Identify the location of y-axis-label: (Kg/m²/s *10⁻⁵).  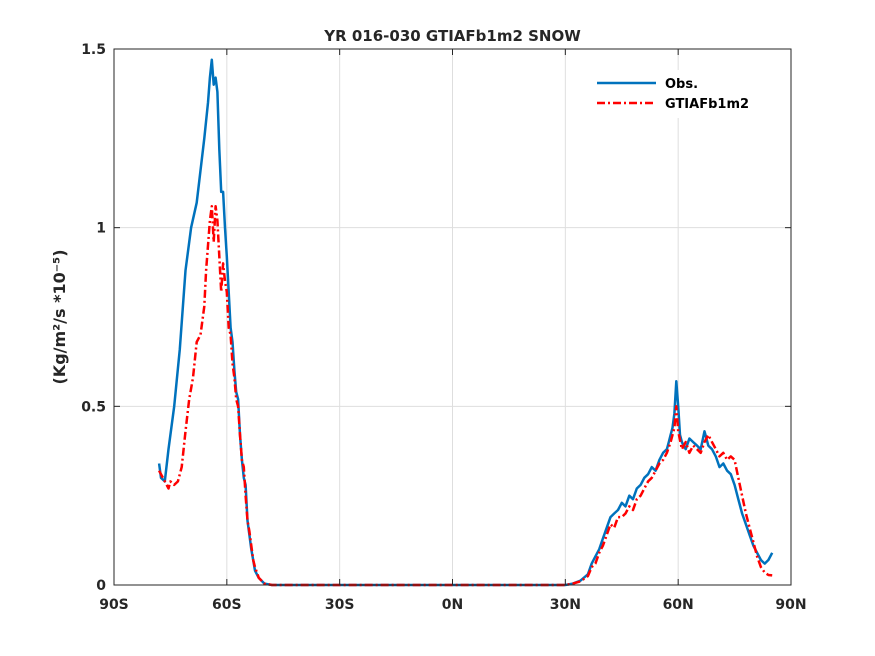
(59, 316).